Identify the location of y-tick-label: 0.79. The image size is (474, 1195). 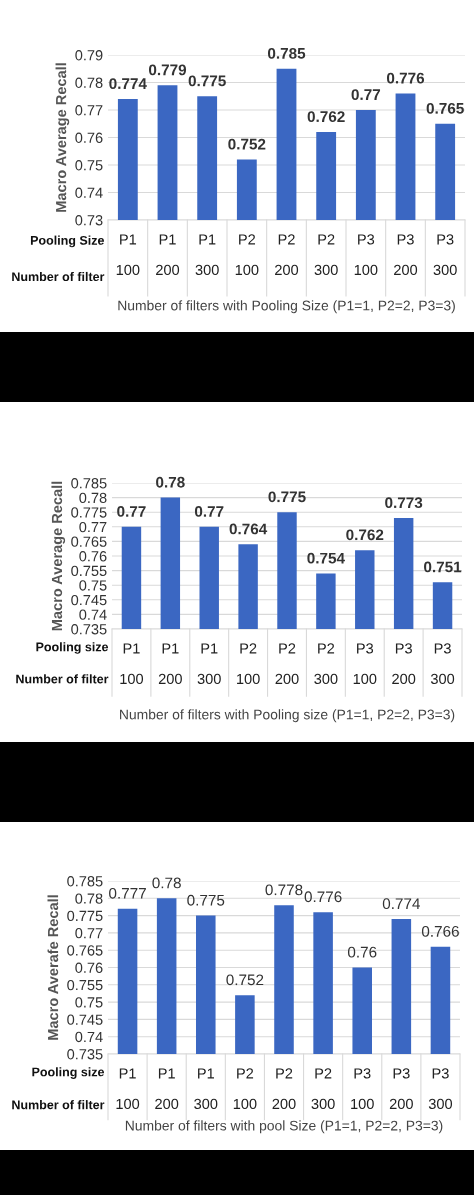
(89, 55).